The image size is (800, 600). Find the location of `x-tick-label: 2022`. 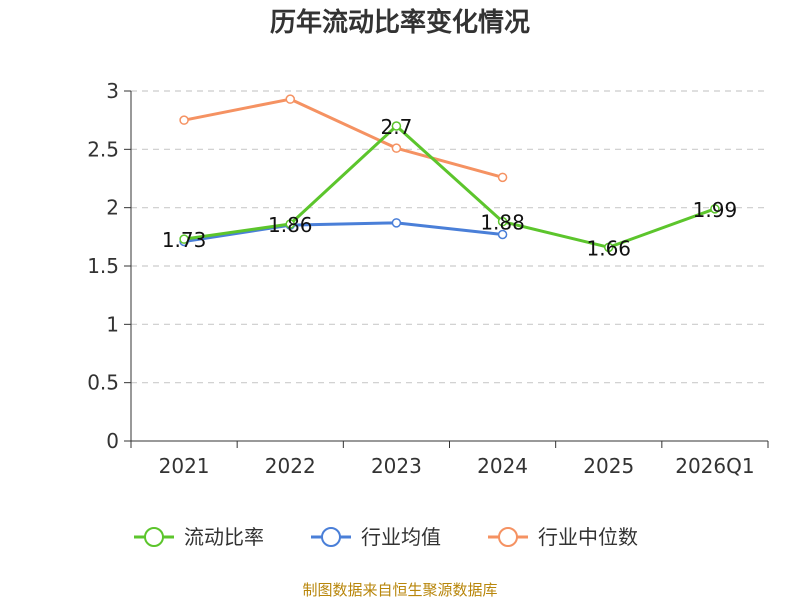

x-tick-label: 2022 is located at coordinates (290, 466).